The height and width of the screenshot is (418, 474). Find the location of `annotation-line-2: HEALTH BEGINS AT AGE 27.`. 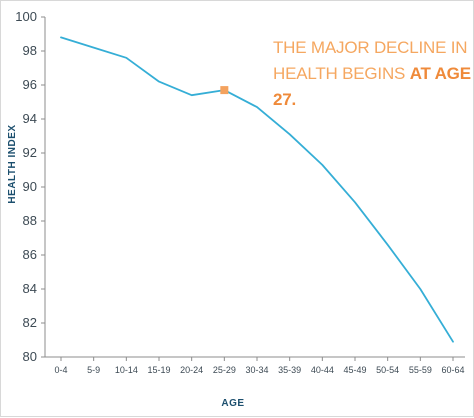

annotation-line-2: HEALTH BEGINS AT AGE 27. is located at coordinates (373, 87).